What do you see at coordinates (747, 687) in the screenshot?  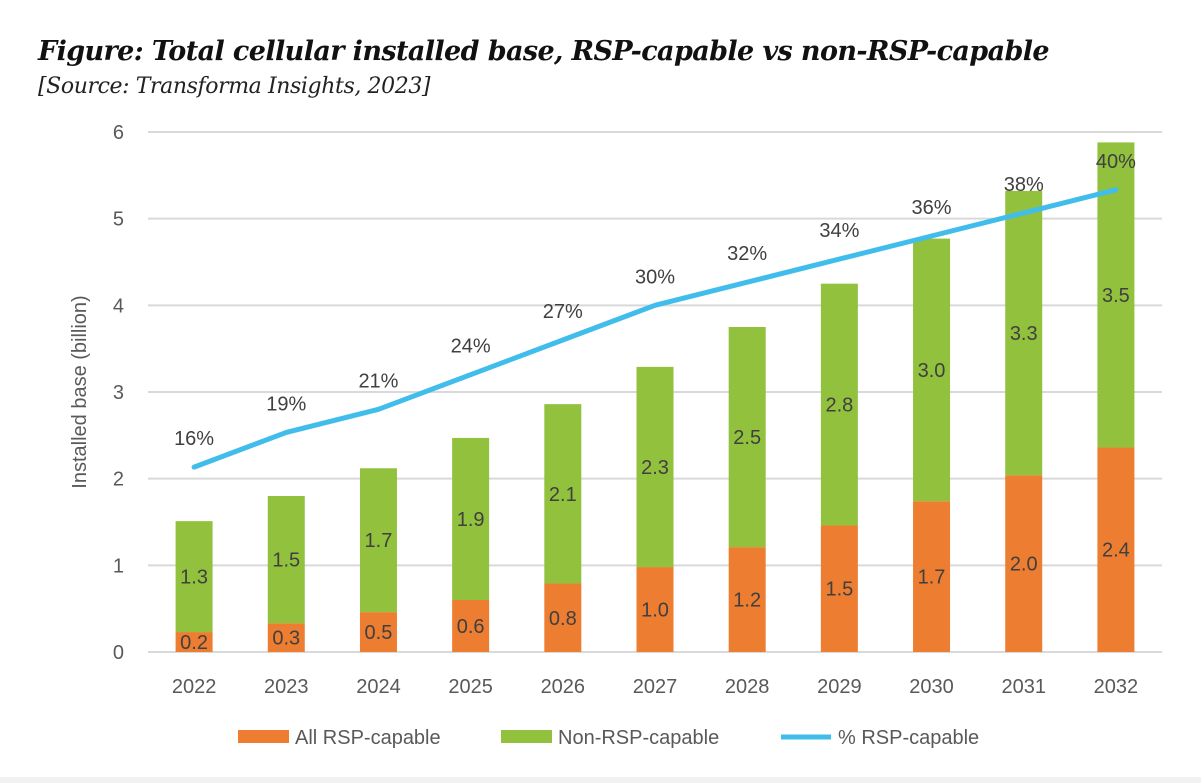 I see `x-tick-label: 2028` at bounding box center [747, 687].